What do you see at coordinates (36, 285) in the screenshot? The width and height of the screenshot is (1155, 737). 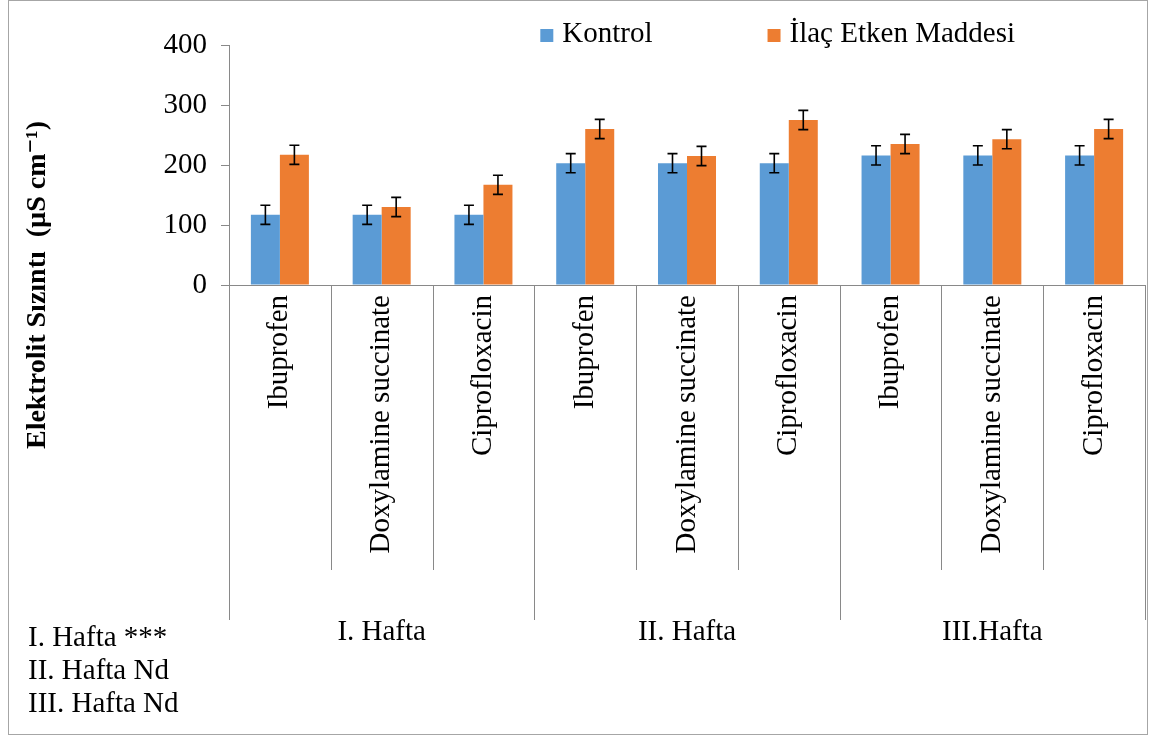 I see `y-axis-title: Elektrolit Sızıntı (µS cm⁻¹)` at bounding box center [36, 285].